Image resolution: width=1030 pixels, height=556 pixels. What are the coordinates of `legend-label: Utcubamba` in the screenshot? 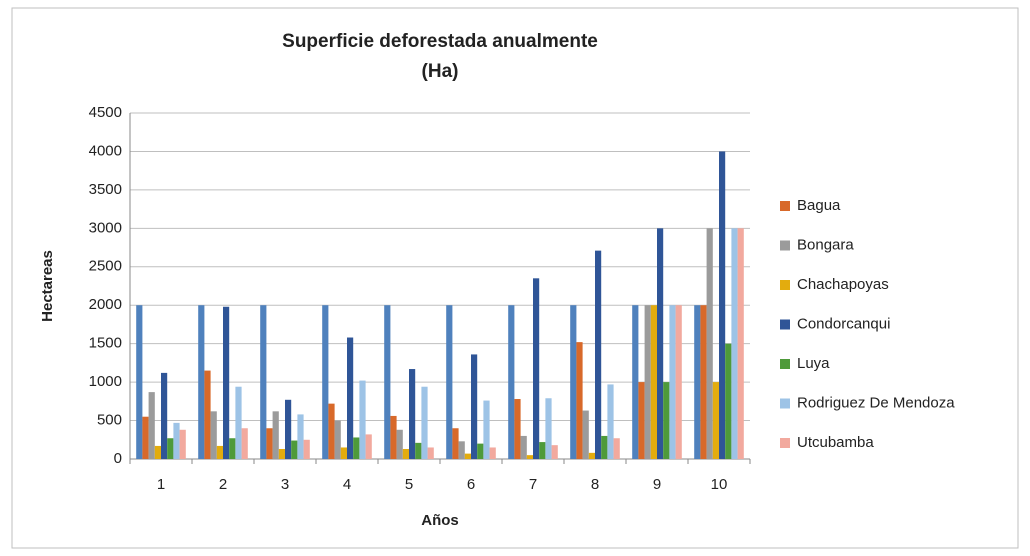 It's located at (835, 442).